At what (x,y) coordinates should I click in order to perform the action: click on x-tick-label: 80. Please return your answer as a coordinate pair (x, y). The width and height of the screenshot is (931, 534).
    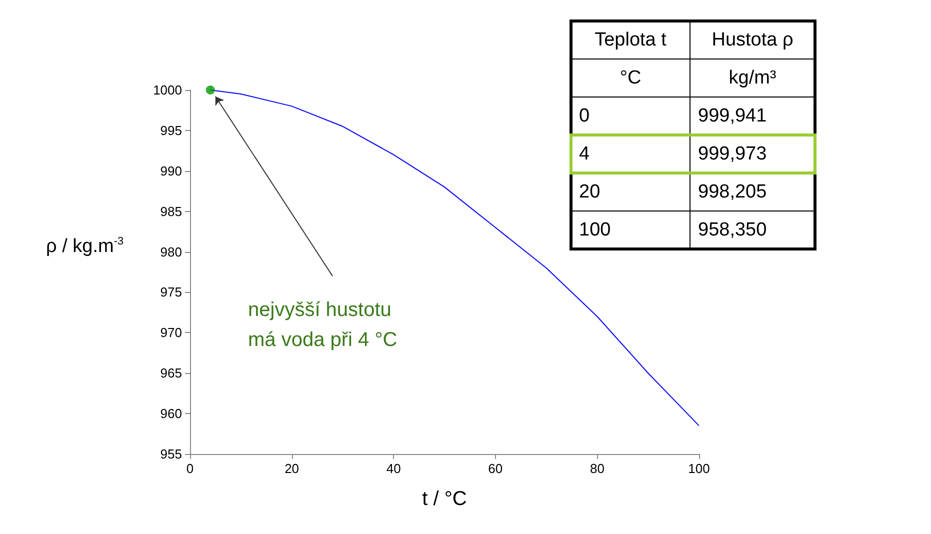
    Looking at the image, I should click on (597, 468).